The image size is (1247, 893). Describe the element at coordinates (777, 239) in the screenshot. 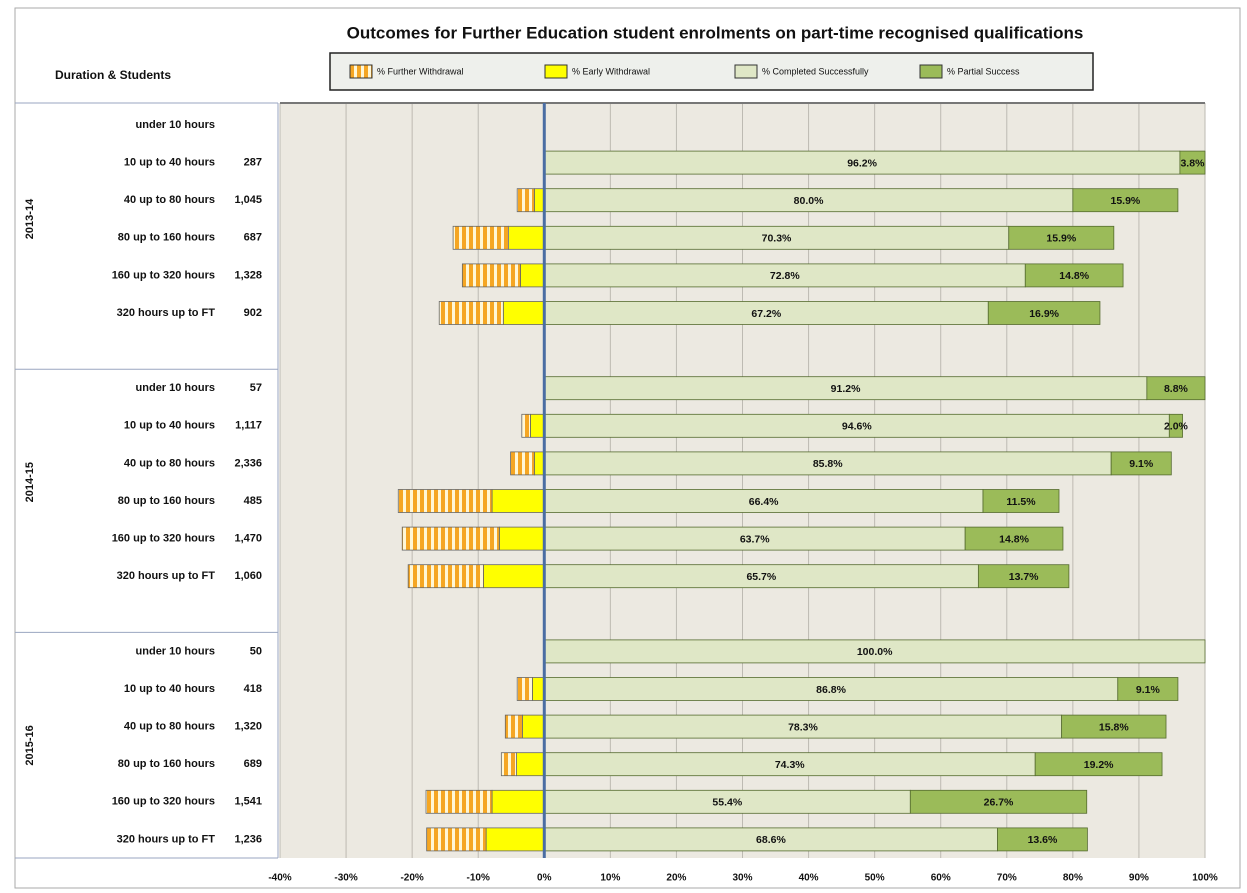

I see `data-label: 70.3%` at that location.